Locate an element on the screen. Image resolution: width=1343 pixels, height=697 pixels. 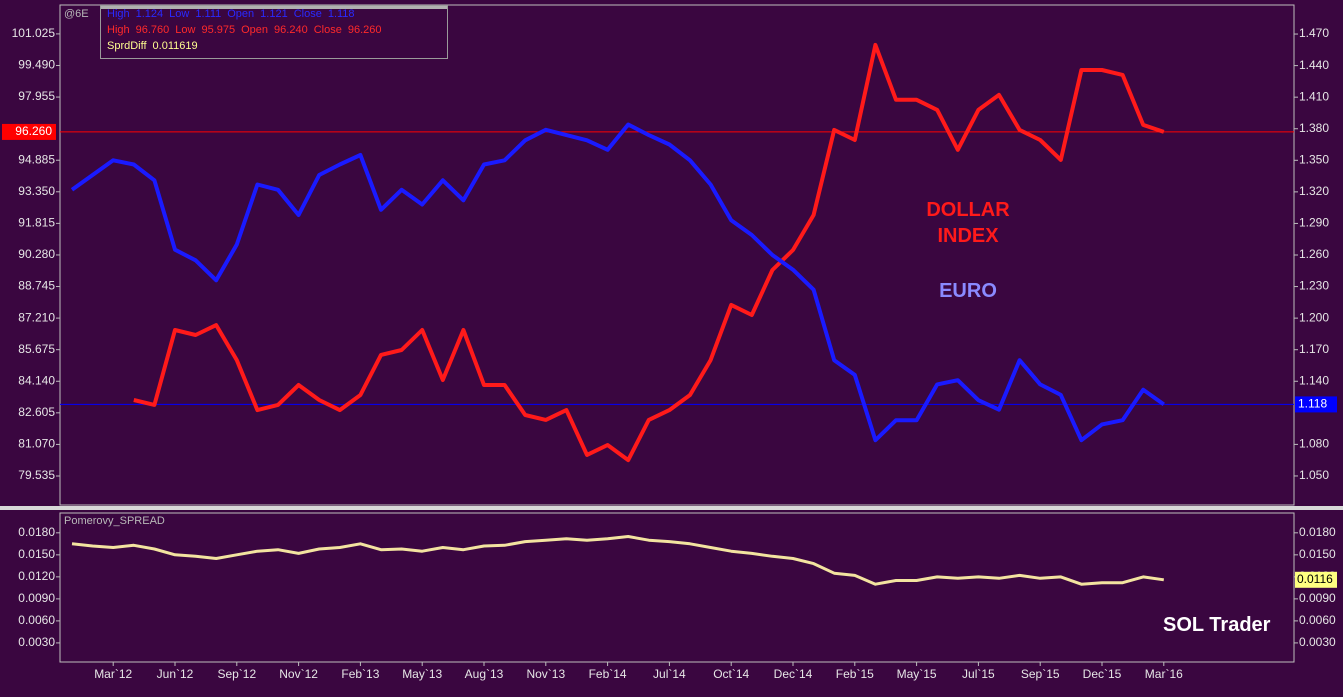
y-tick-label: 85.675 is located at coordinates (36, 349).